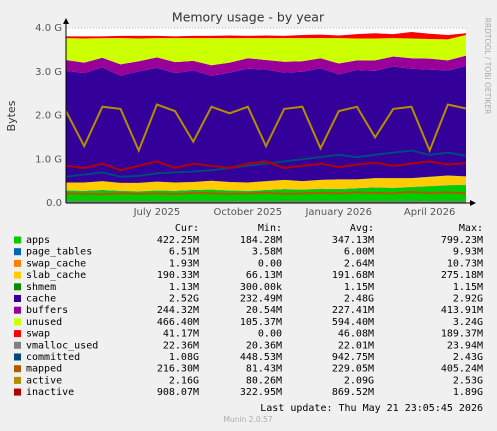 This screenshot has width=497, height=431. I want to click on legend-stat: 6.00M, so click(359, 252).